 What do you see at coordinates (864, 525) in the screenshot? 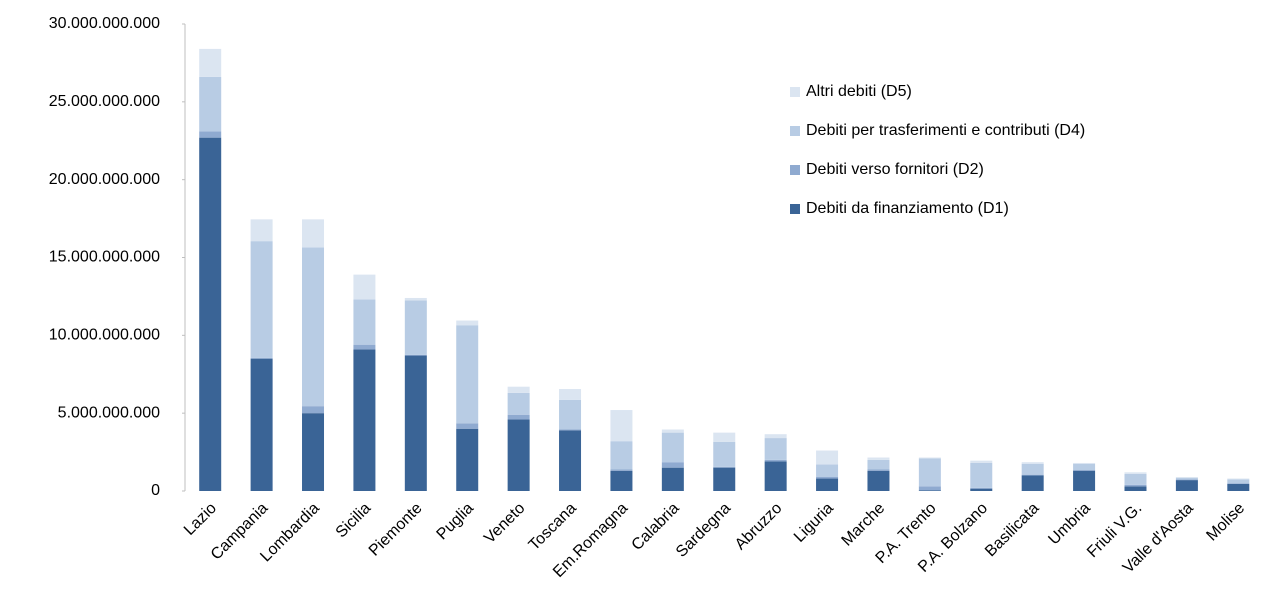
I see `x-tick-label: Marche` at bounding box center [864, 525].